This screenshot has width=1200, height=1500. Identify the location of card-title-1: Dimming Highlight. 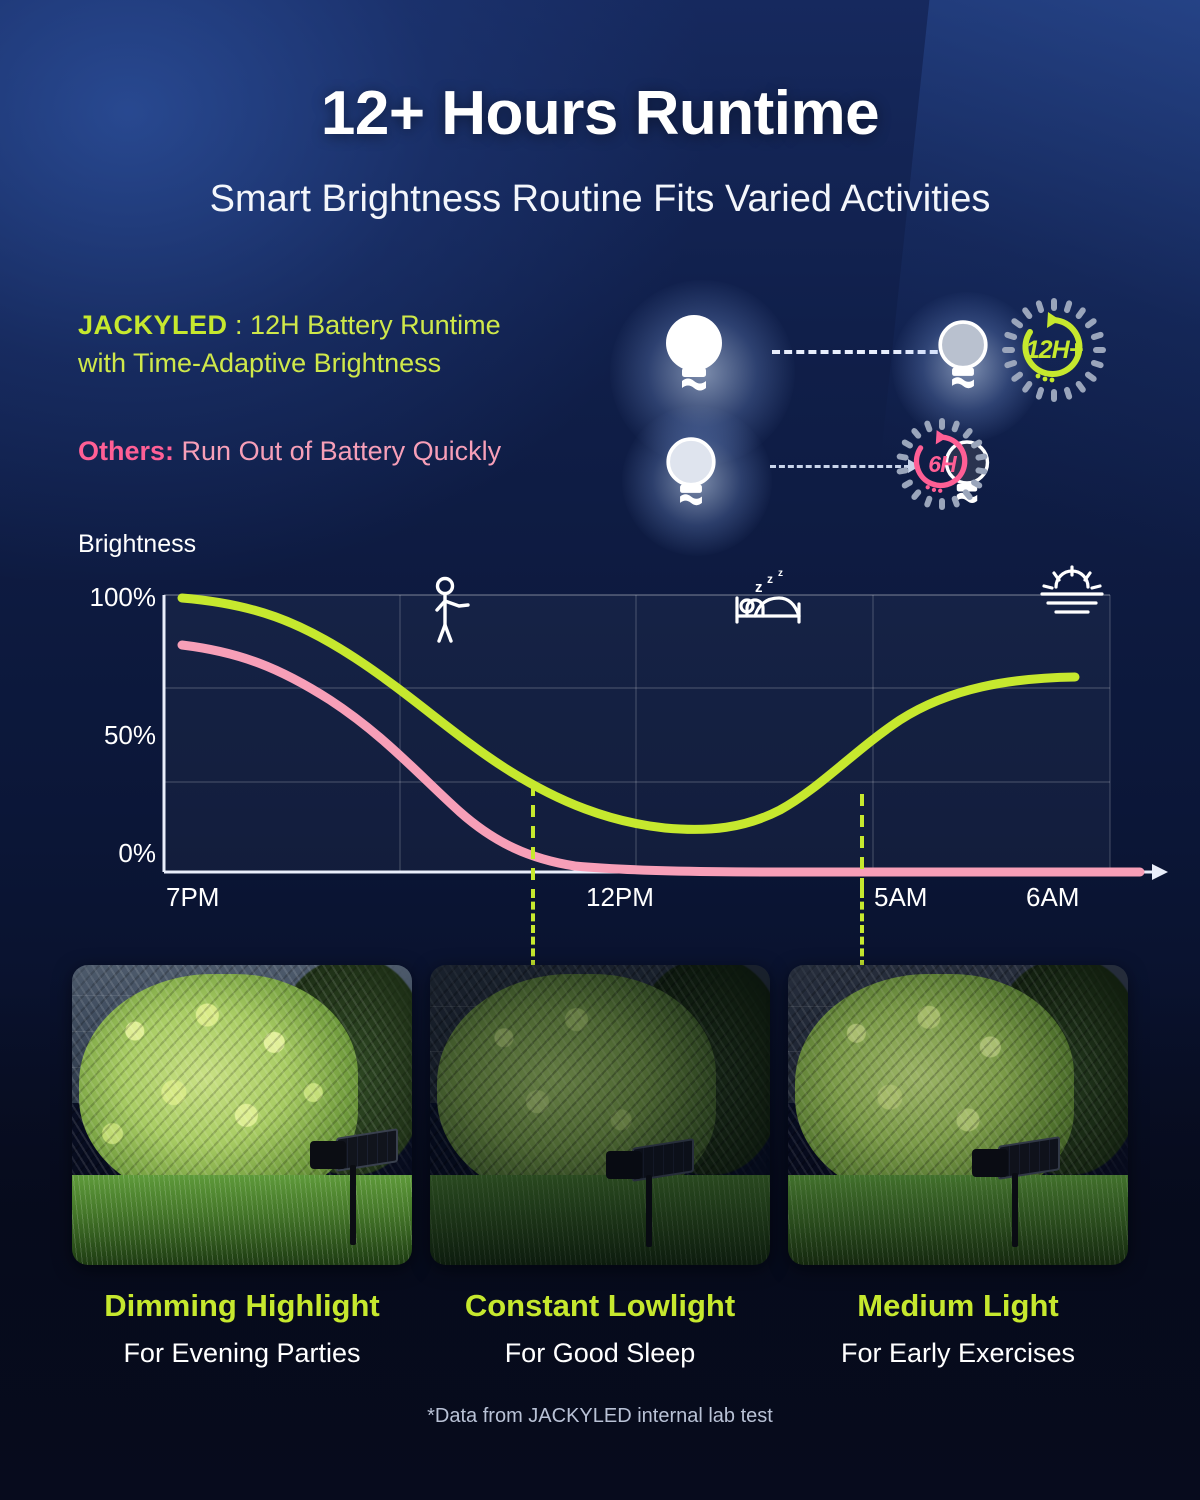
(242, 1305).